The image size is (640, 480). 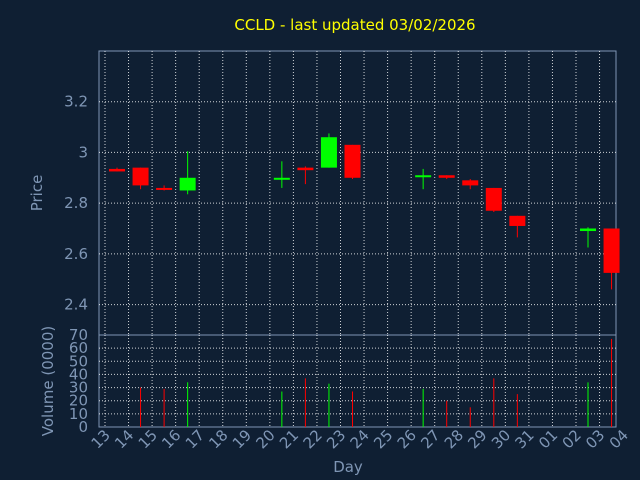 I want to click on price-tick-label: 2.8, so click(x=76, y=203).